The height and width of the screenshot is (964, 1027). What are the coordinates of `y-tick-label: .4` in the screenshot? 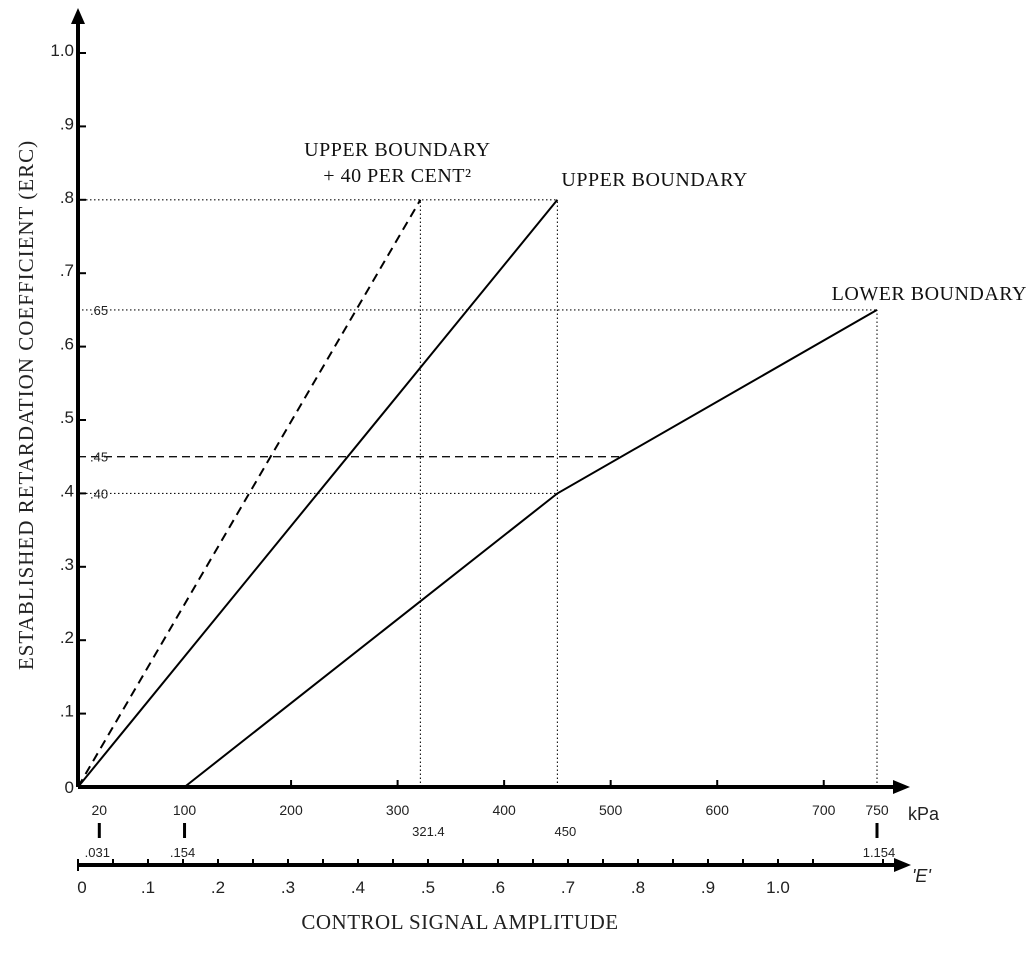 It's located at (67, 490).